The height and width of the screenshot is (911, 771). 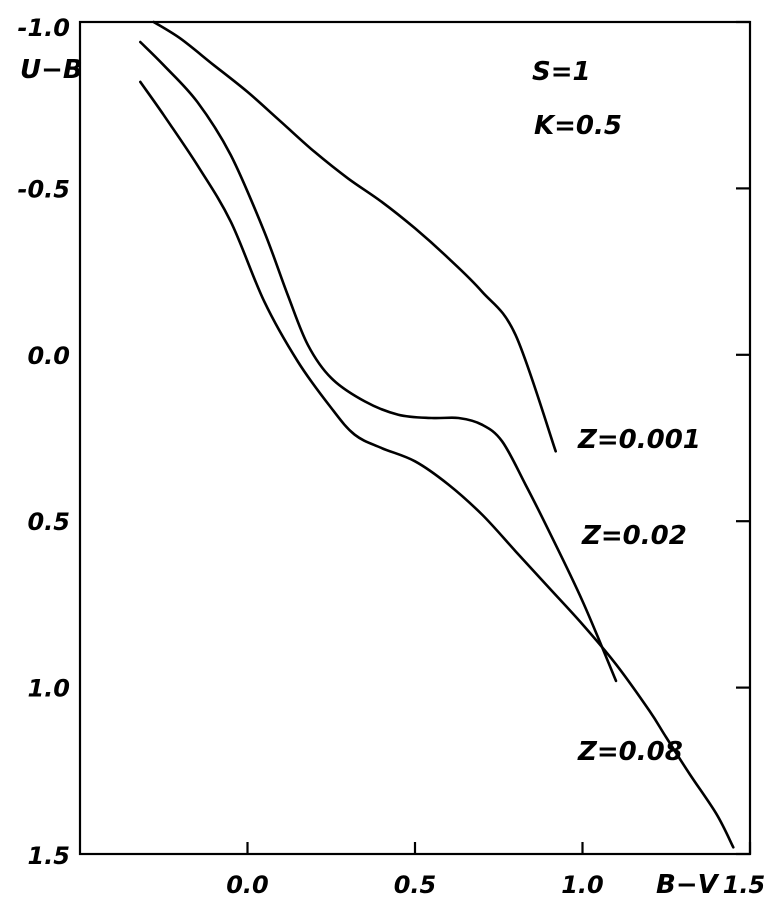 I want to click on series-label-2: Z=0.08, so click(x=630, y=752).